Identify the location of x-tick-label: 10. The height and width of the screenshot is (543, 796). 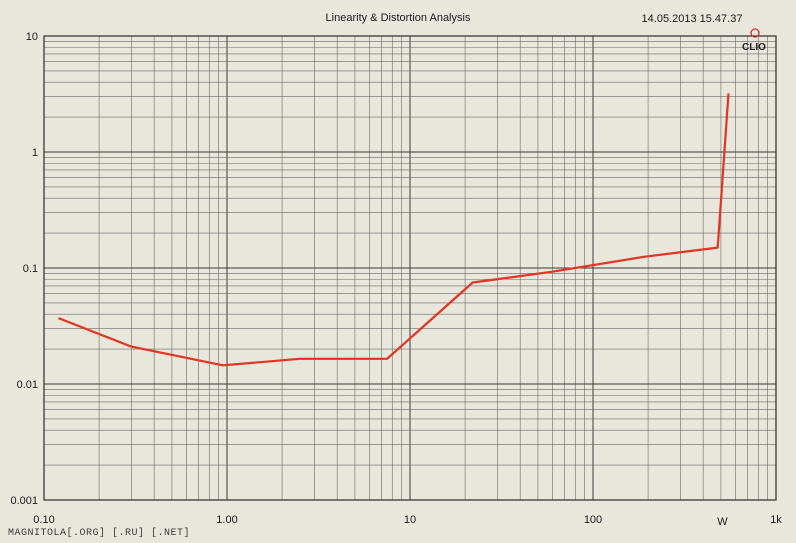
(410, 520).